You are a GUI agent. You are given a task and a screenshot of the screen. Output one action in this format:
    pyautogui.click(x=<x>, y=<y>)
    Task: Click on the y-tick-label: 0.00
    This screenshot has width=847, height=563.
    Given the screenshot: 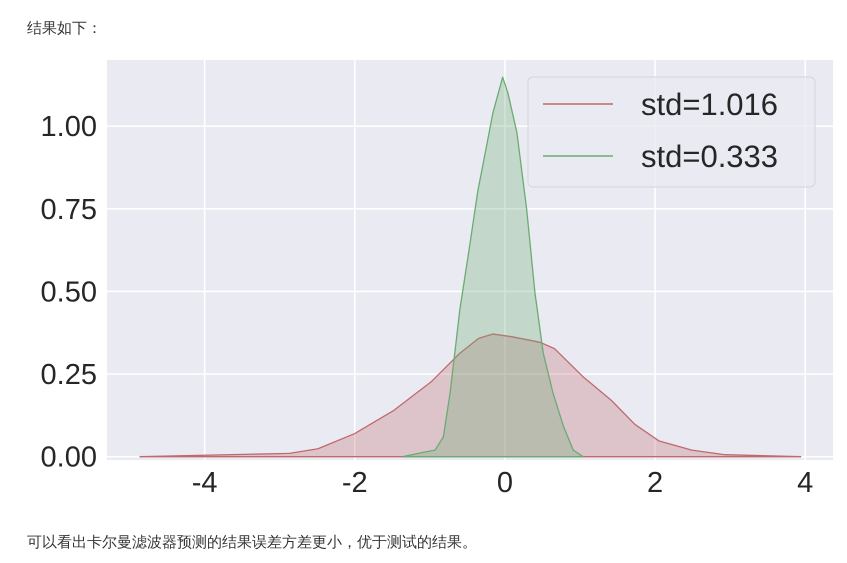 What is the action you would take?
    pyautogui.click(x=68, y=458)
    